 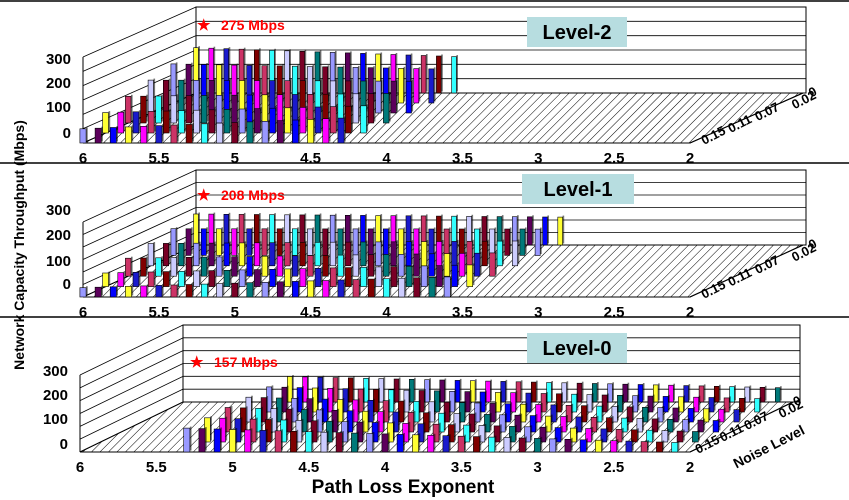 What do you see at coordinates (55, 371) in the screenshot?
I see `y-tick-label: 300` at bounding box center [55, 371].